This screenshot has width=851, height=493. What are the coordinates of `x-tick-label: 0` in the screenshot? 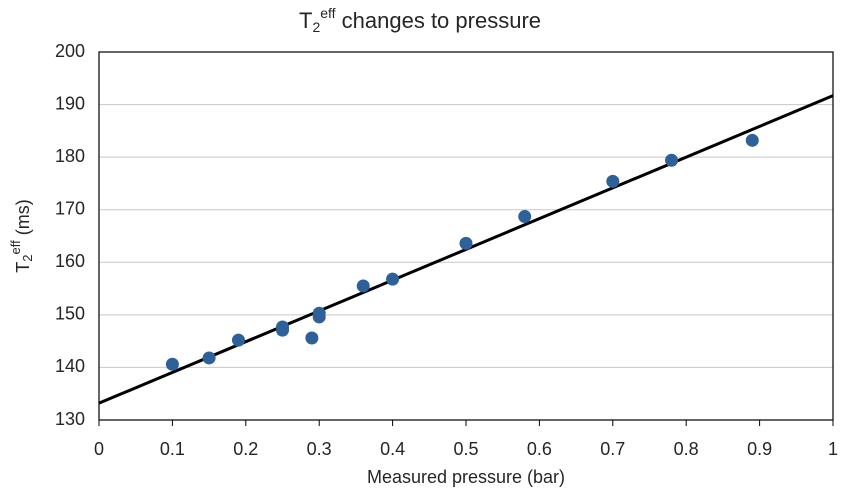 It's located at (99, 449).